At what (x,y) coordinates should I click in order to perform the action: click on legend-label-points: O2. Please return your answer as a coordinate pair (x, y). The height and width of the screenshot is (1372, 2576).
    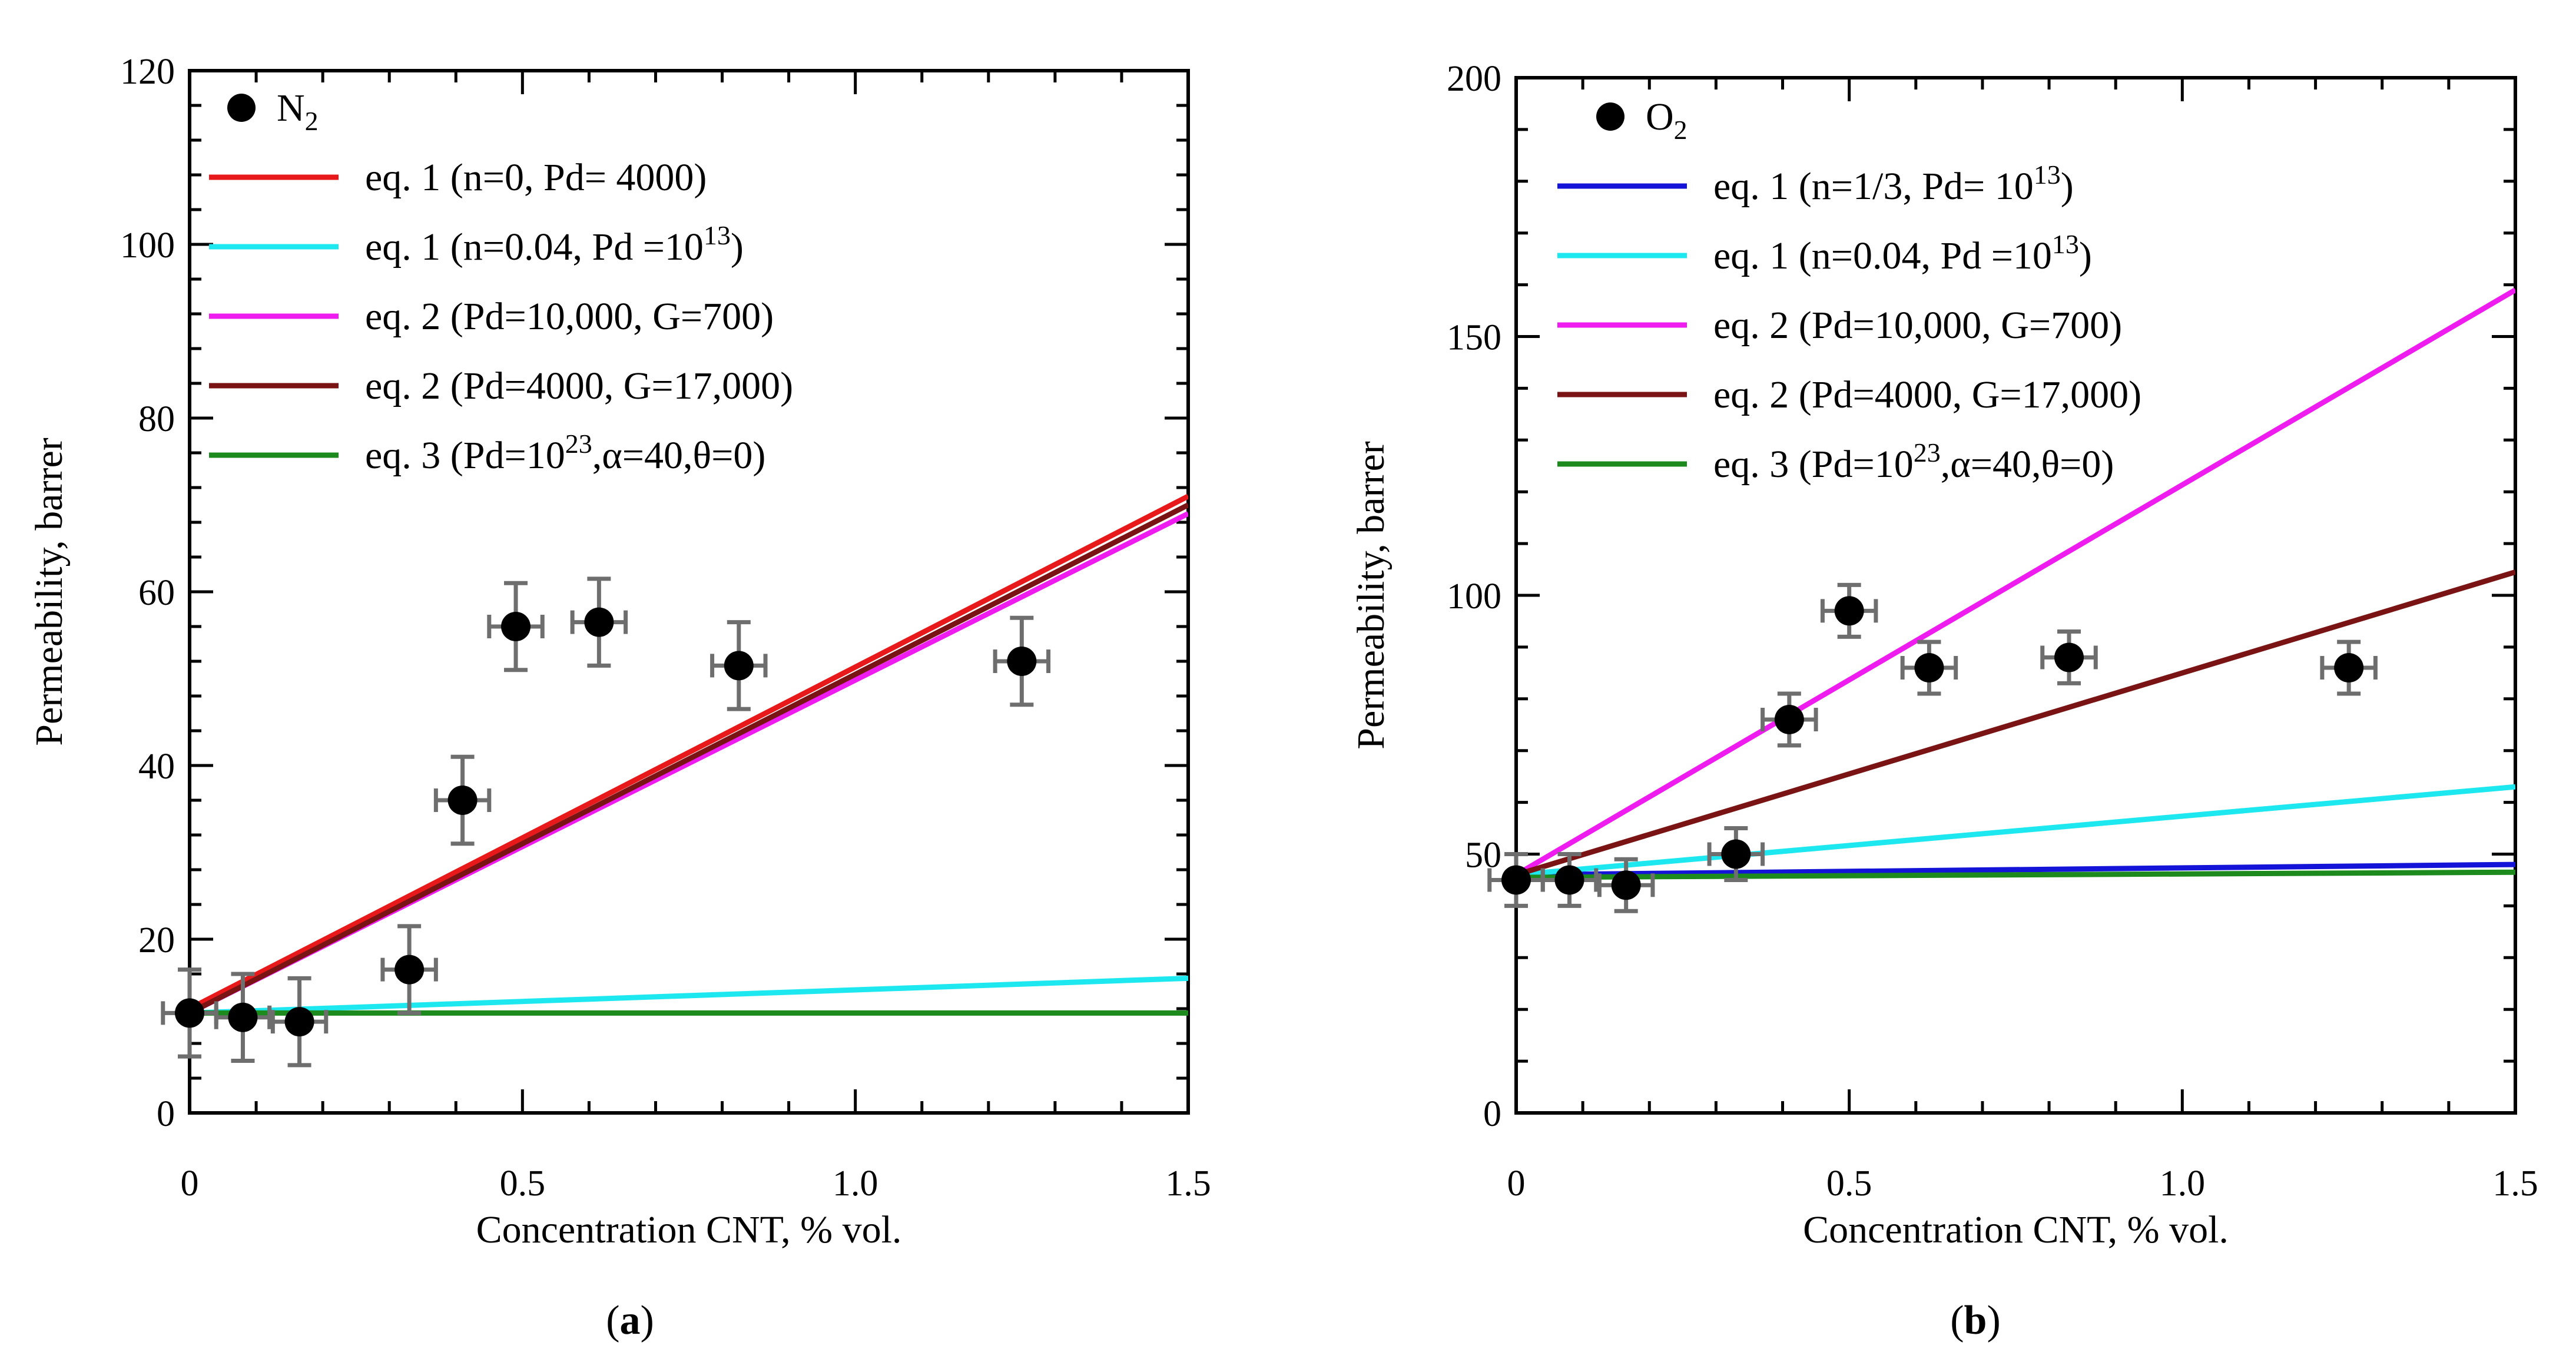
    Looking at the image, I should click on (1667, 120).